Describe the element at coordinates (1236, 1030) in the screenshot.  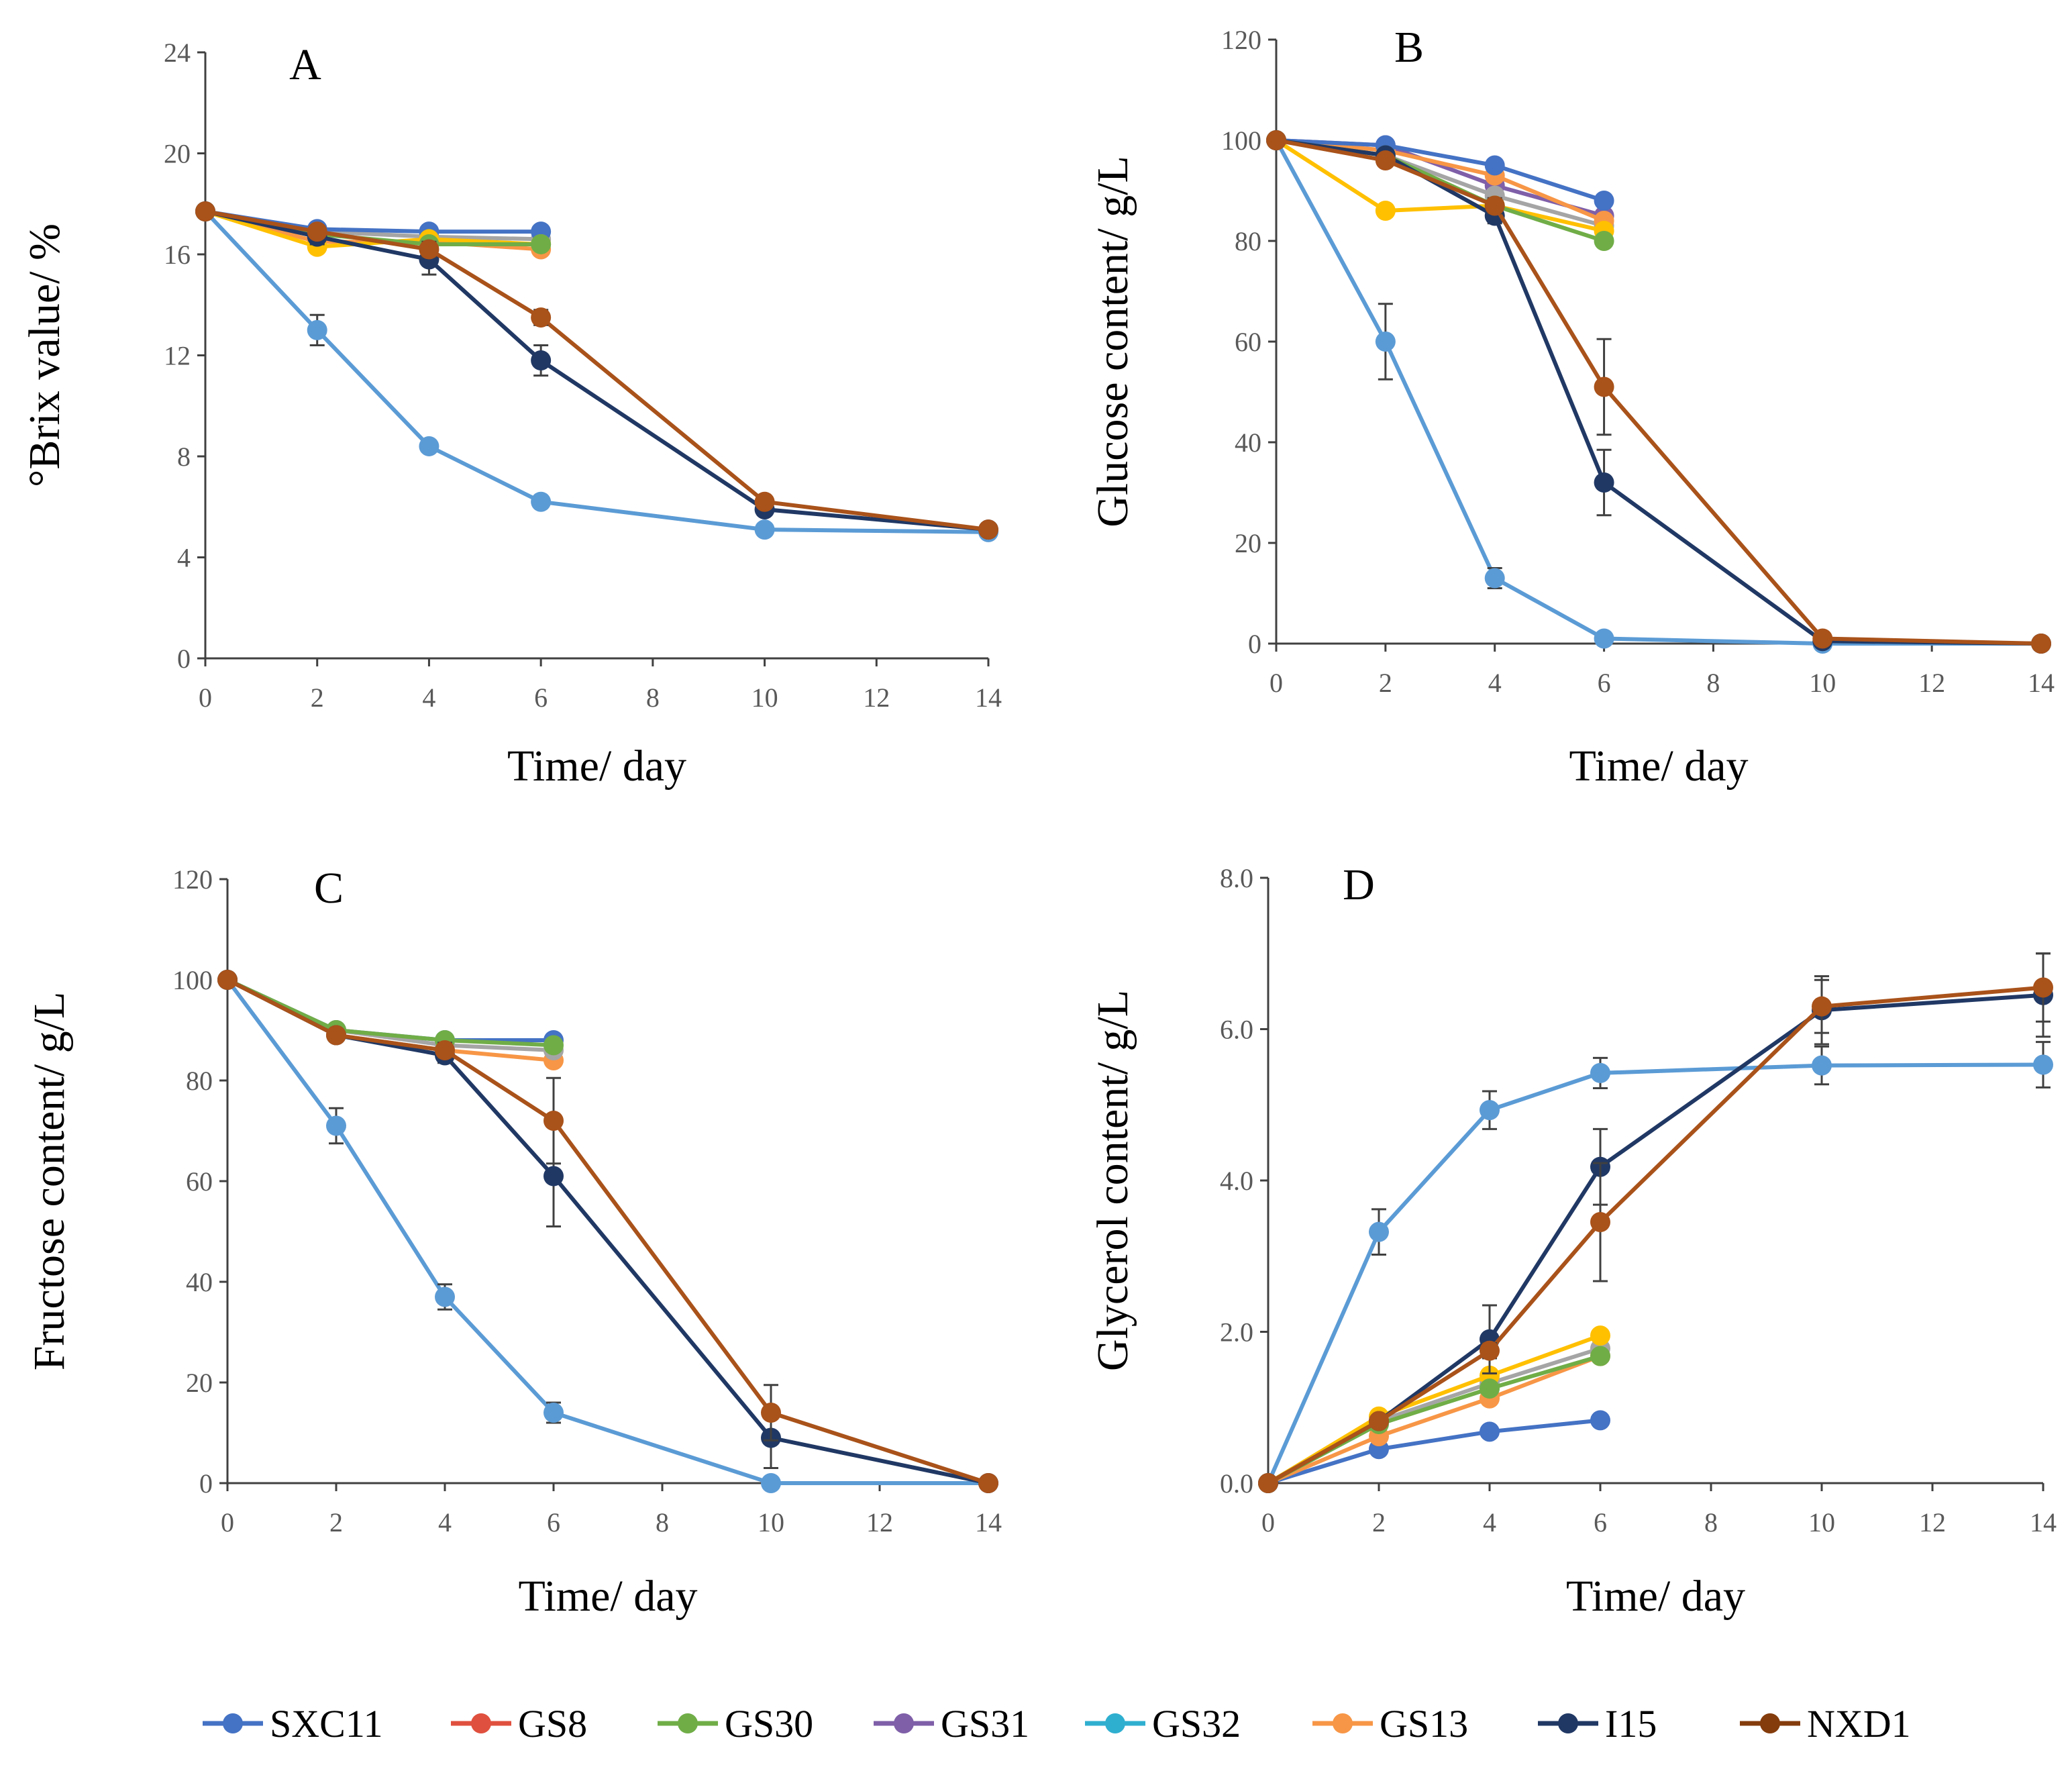
I see `y-tick-label: 6.0` at that location.